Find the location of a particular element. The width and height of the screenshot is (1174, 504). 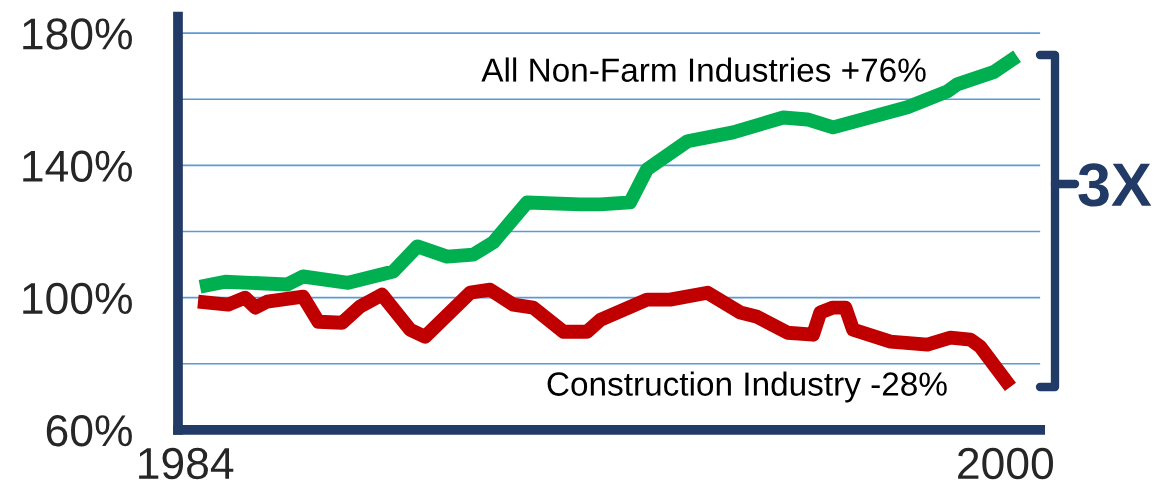

x-tick-label: 1984 is located at coordinates (186, 463).